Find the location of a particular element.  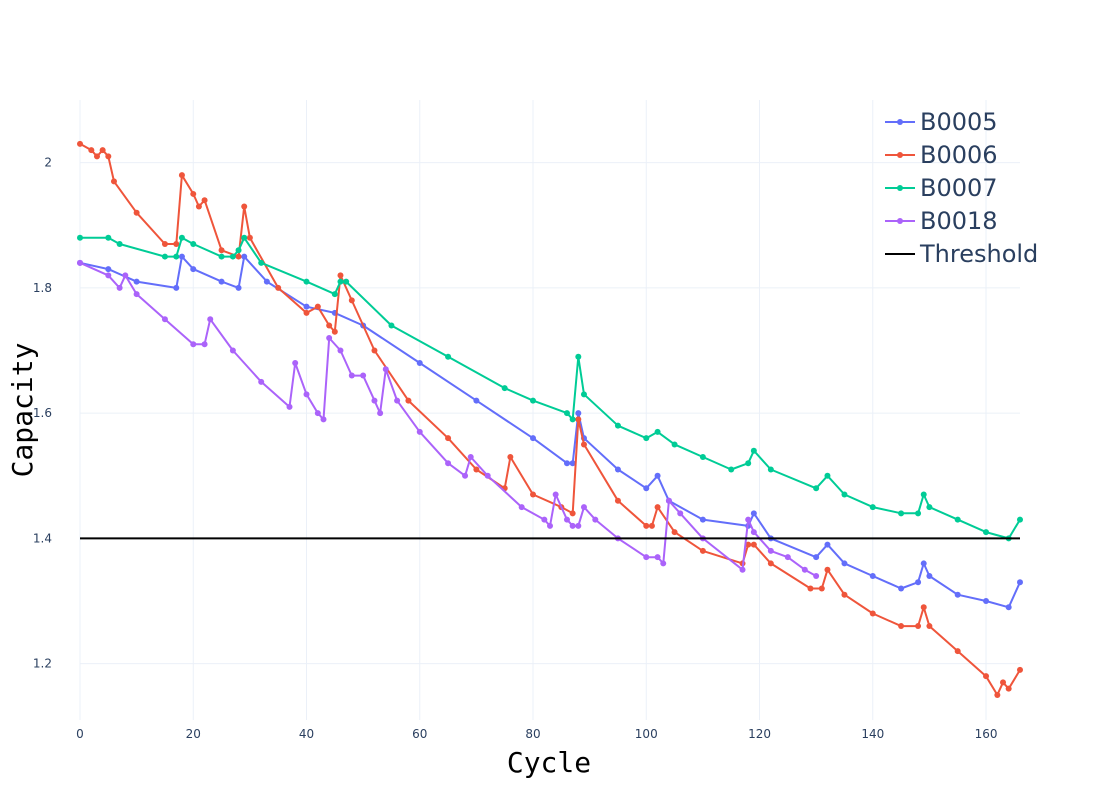

legend-item-b0005: B0005 is located at coordinates (941, 122).